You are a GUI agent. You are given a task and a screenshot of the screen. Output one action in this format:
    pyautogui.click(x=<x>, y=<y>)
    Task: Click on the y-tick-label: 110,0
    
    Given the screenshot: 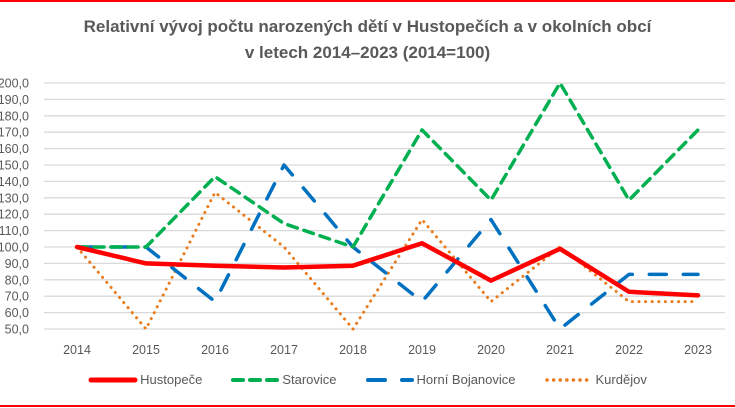 What is the action you would take?
    pyautogui.click(x=14, y=231)
    